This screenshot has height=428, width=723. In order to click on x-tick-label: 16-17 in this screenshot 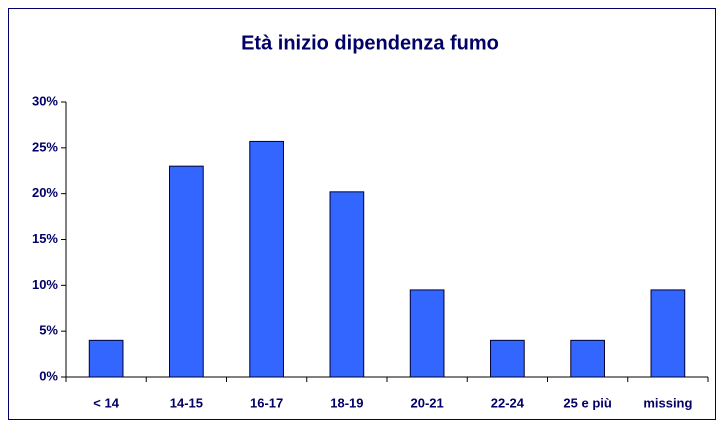, I will do `click(266, 402)`.